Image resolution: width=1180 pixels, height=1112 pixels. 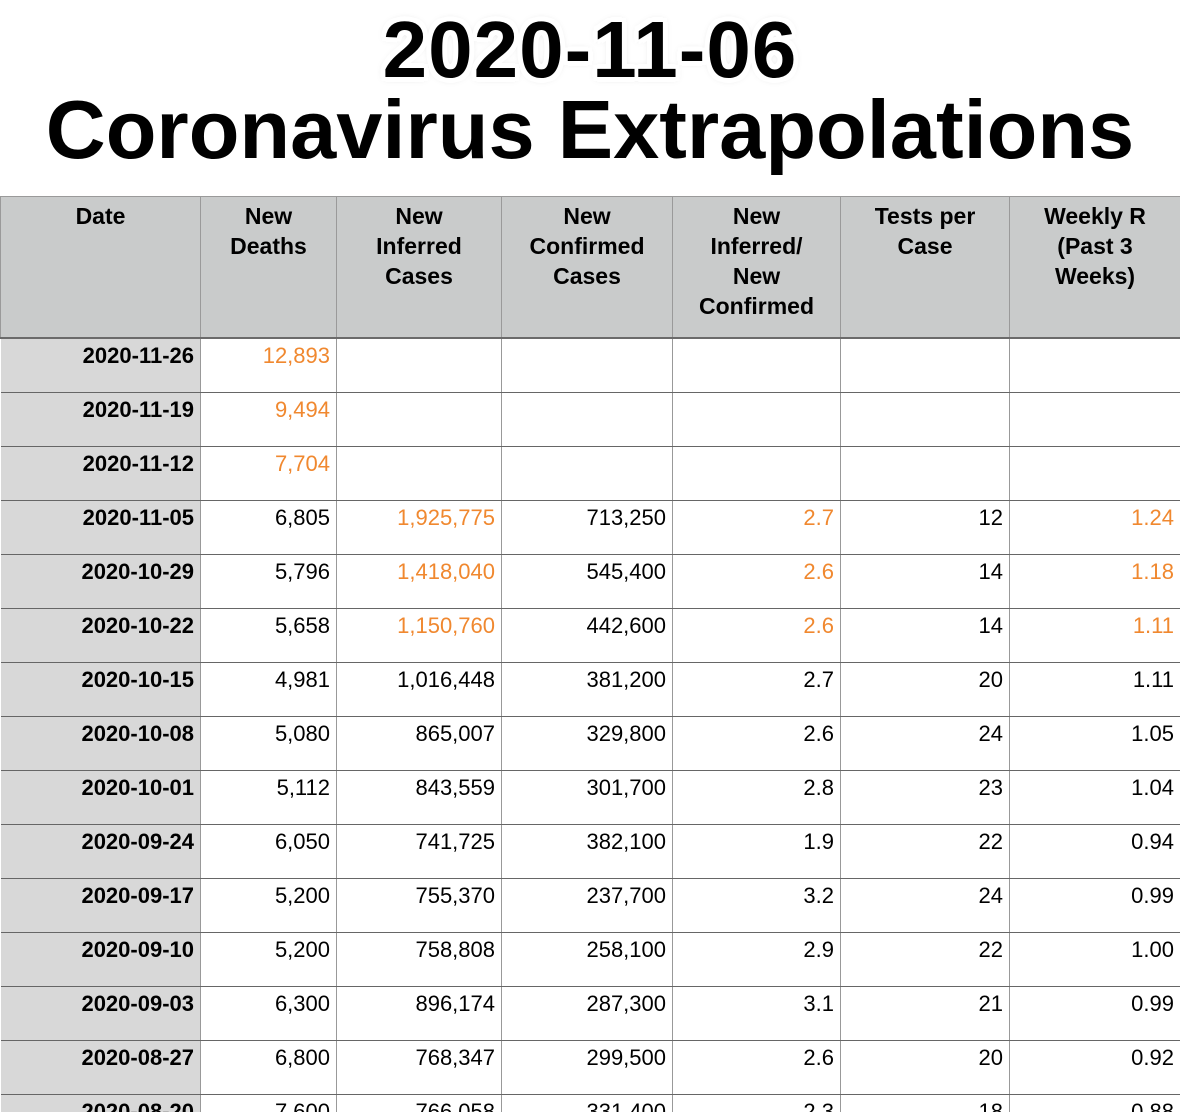 I want to click on tests-per-case-cell: 23, so click(x=925, y=797).